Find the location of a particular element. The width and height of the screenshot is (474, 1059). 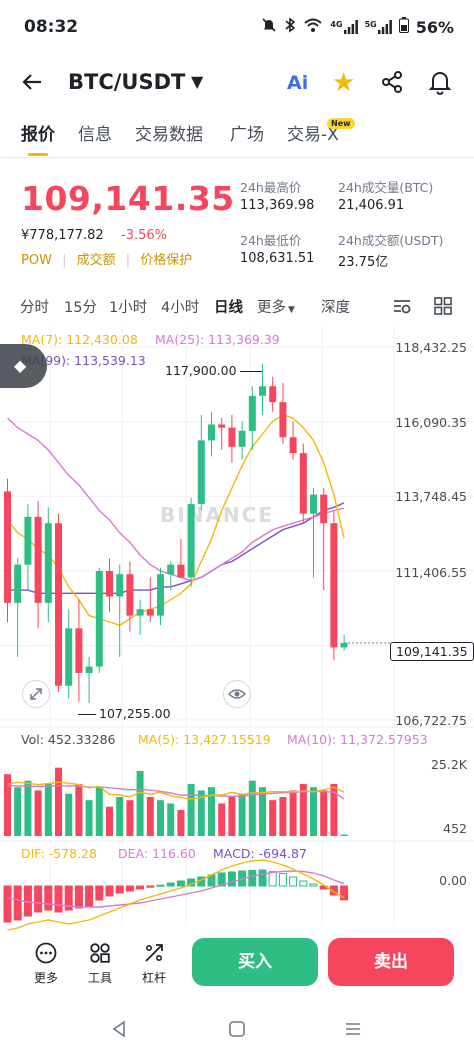

volume-axis-label: 452 is located at coordinates (455, 828).